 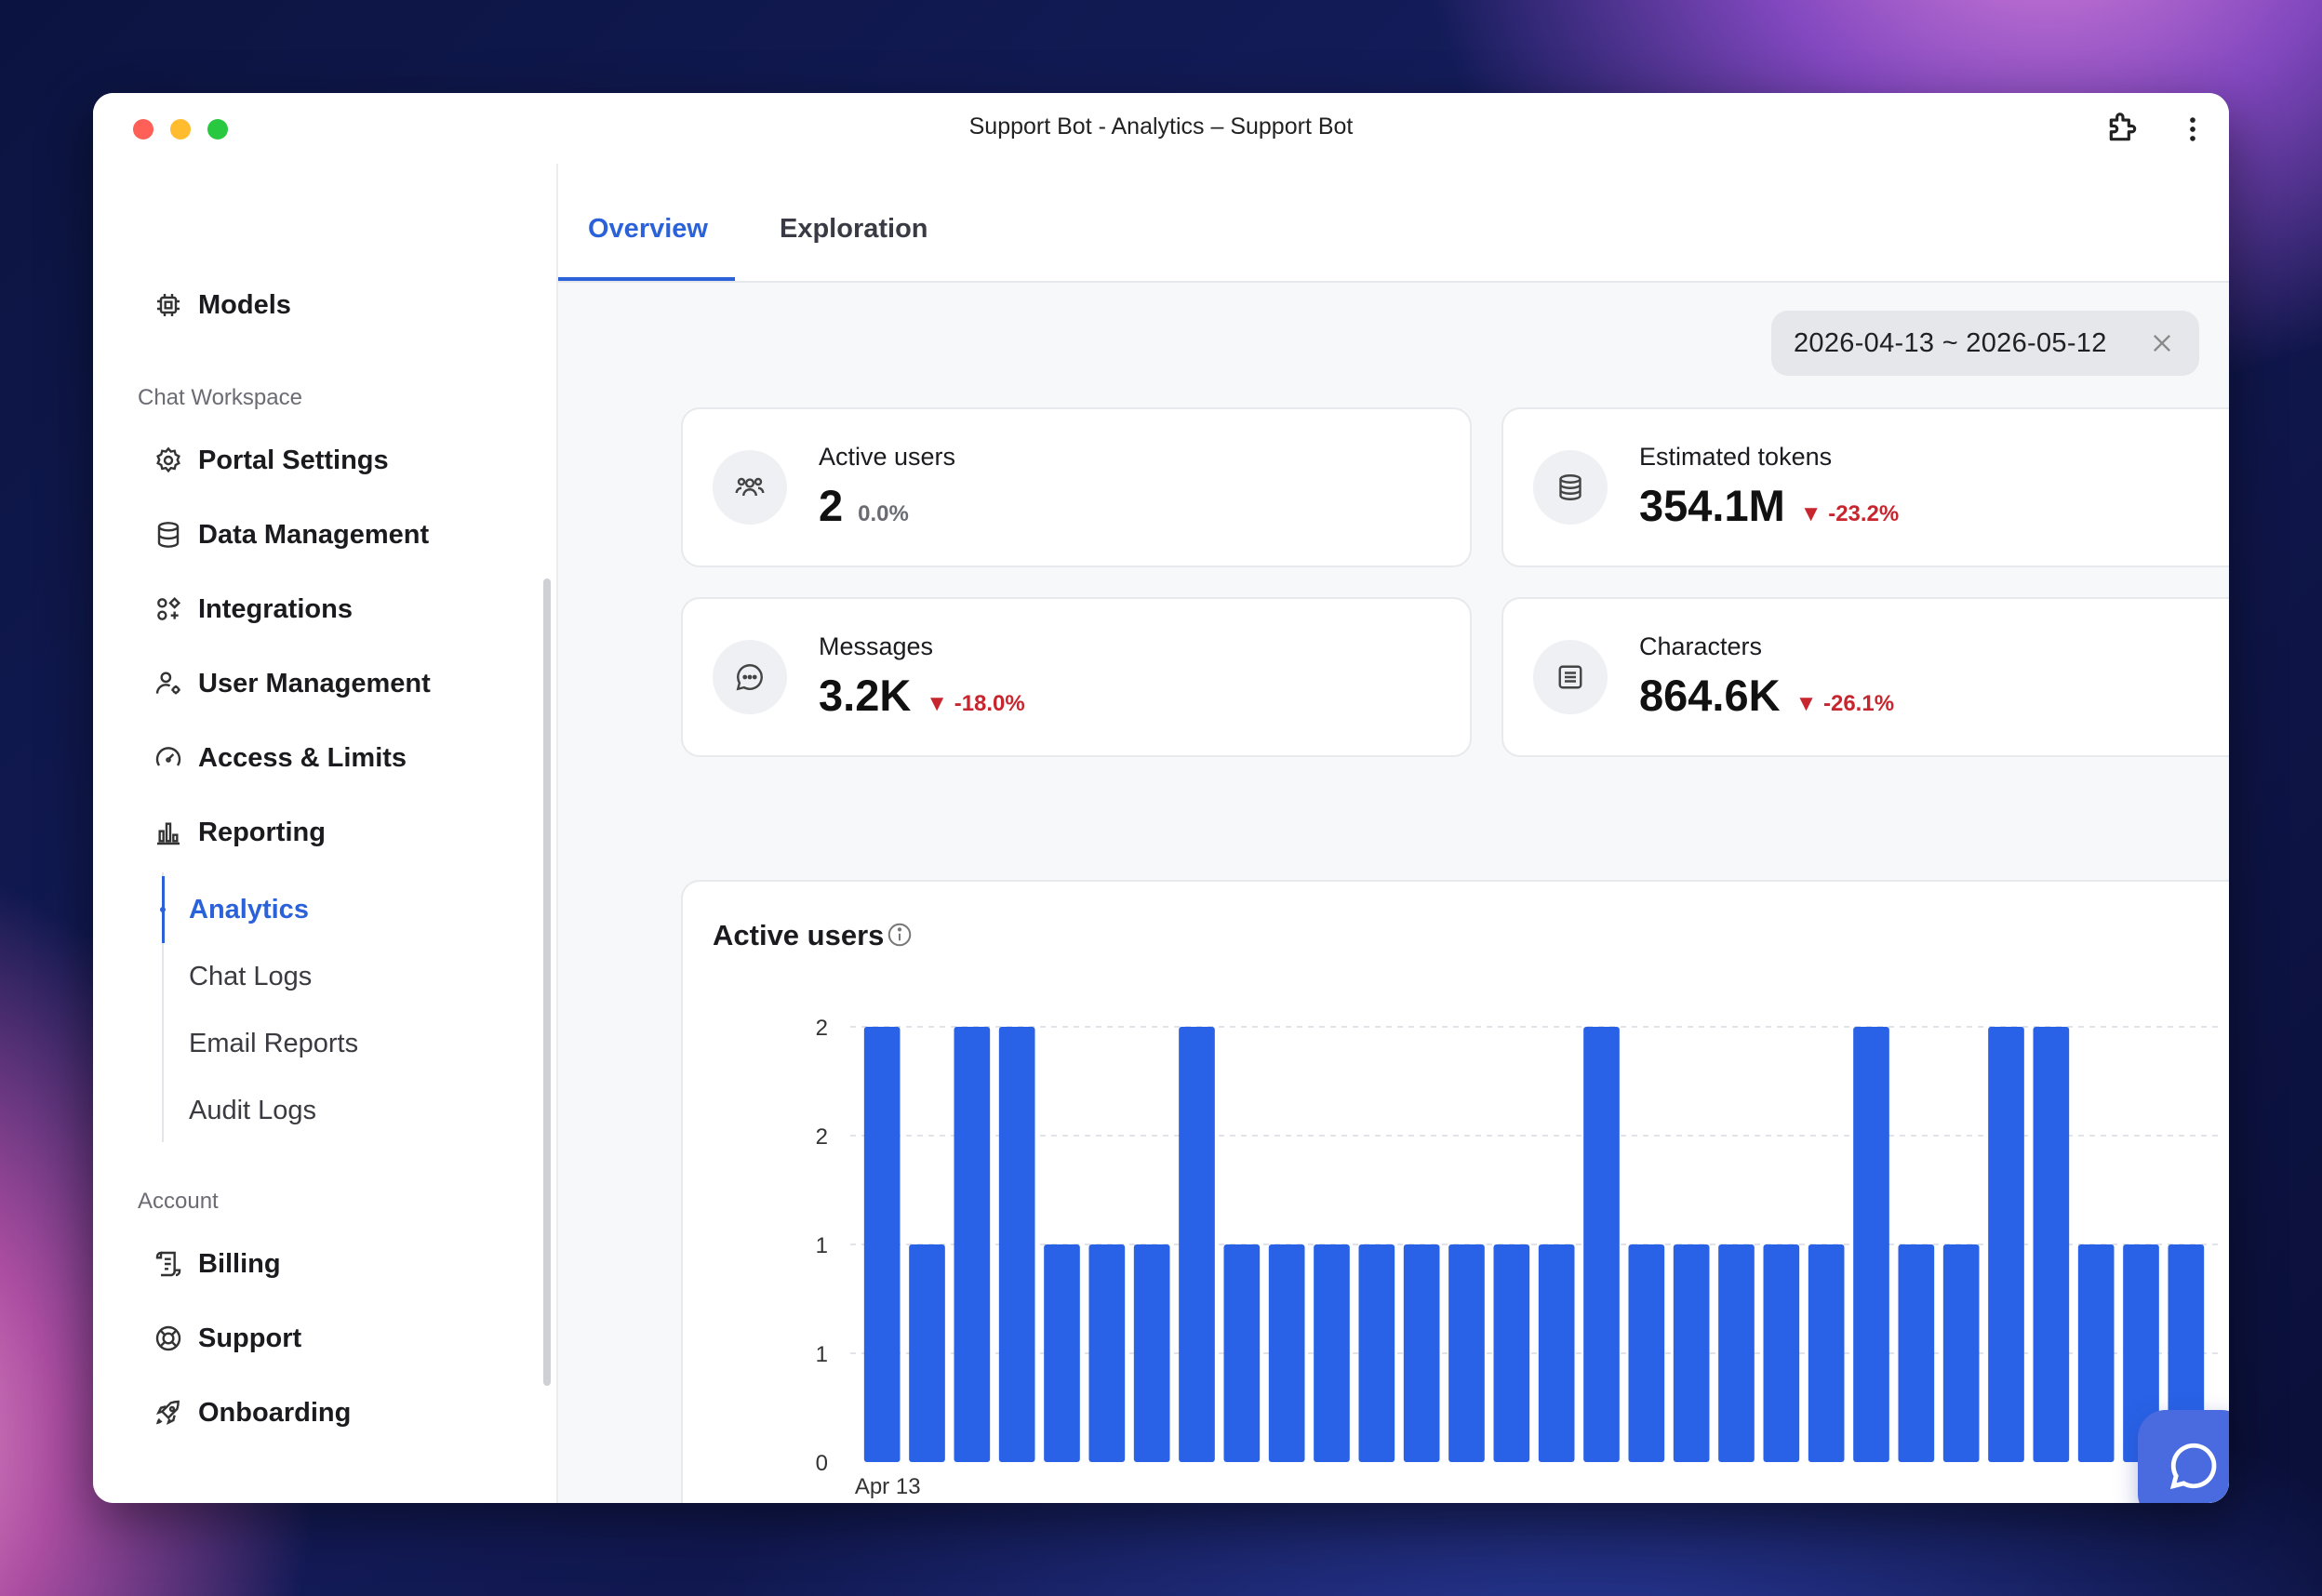 What do you see at coordinates (1076, 677) in the screenshot?
I see `stat-card-messages: Messages 3.2K ▼ -18.0%` at bounding box center [1076, 677].